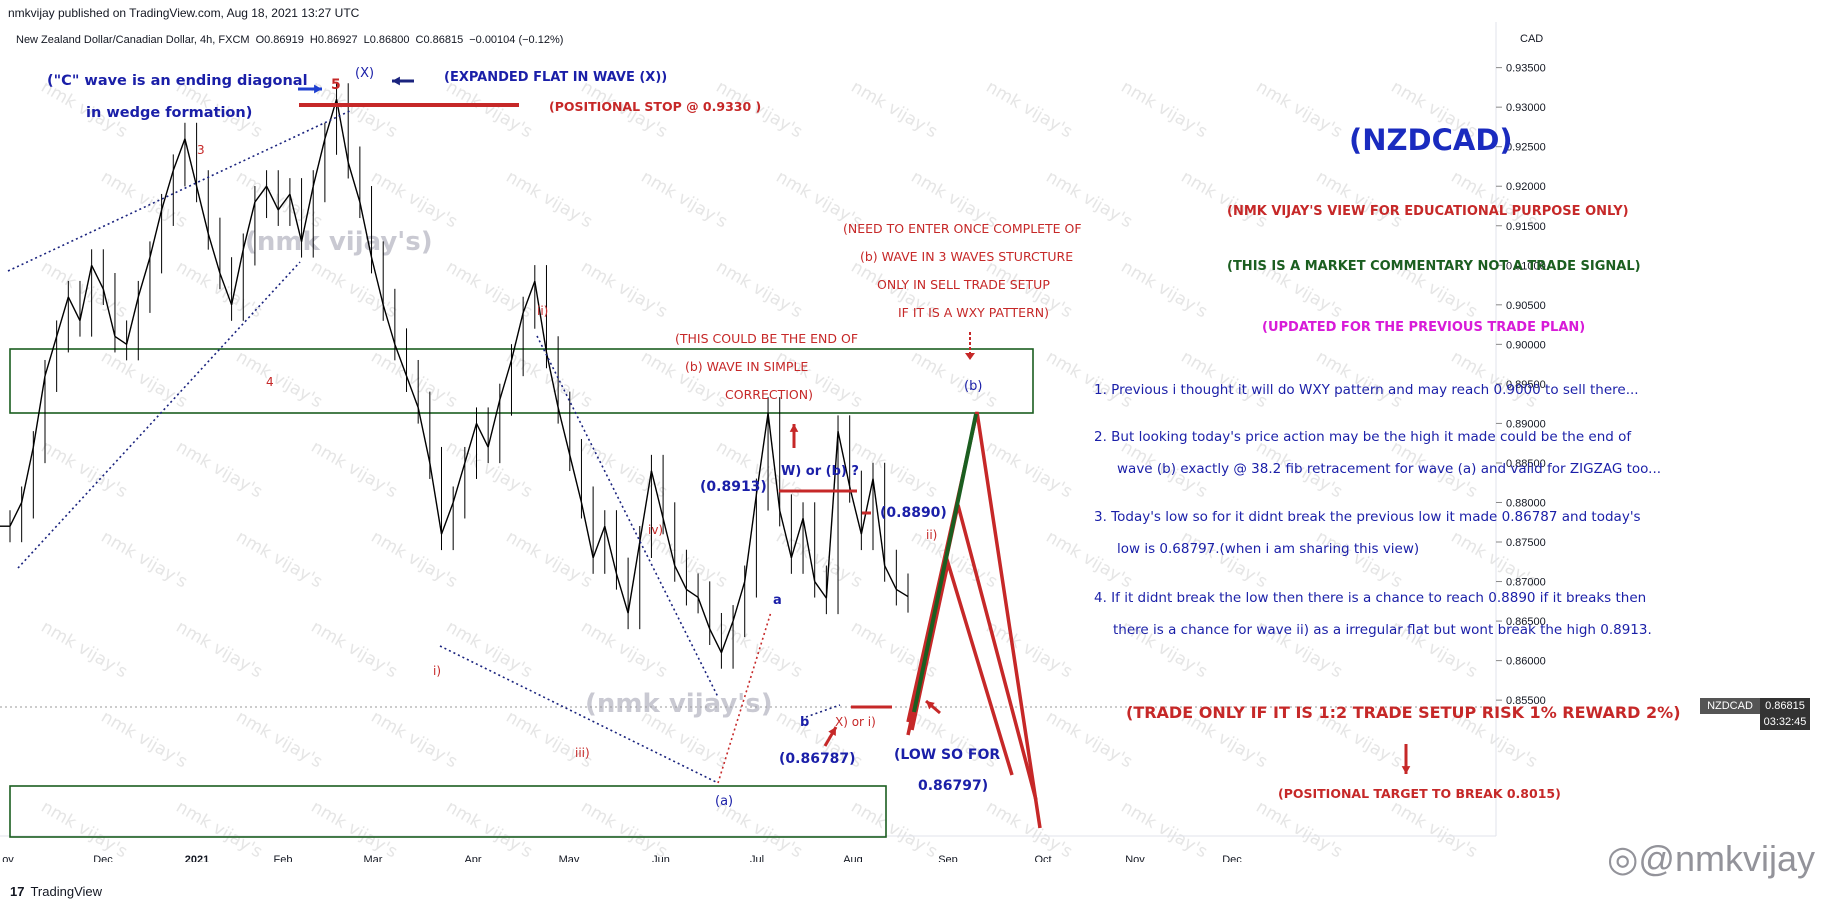  I want to click on last-price-value: 0.86815, so click(1785, 706).